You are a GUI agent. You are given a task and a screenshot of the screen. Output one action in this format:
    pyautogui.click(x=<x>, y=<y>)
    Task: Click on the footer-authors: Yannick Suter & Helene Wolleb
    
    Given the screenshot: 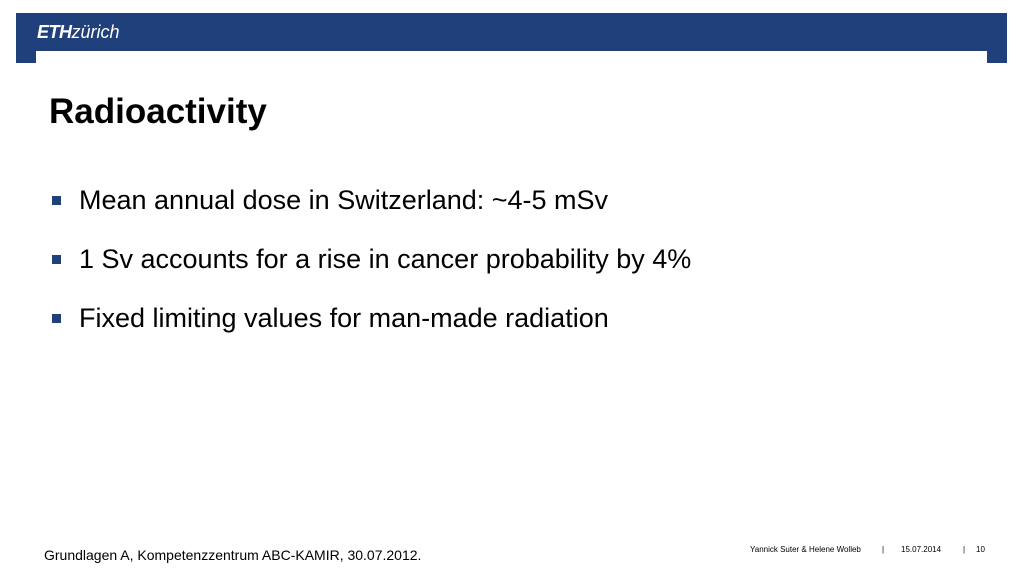 What is the action you would take?
    pyautogui.click(x=805, y=549)
    